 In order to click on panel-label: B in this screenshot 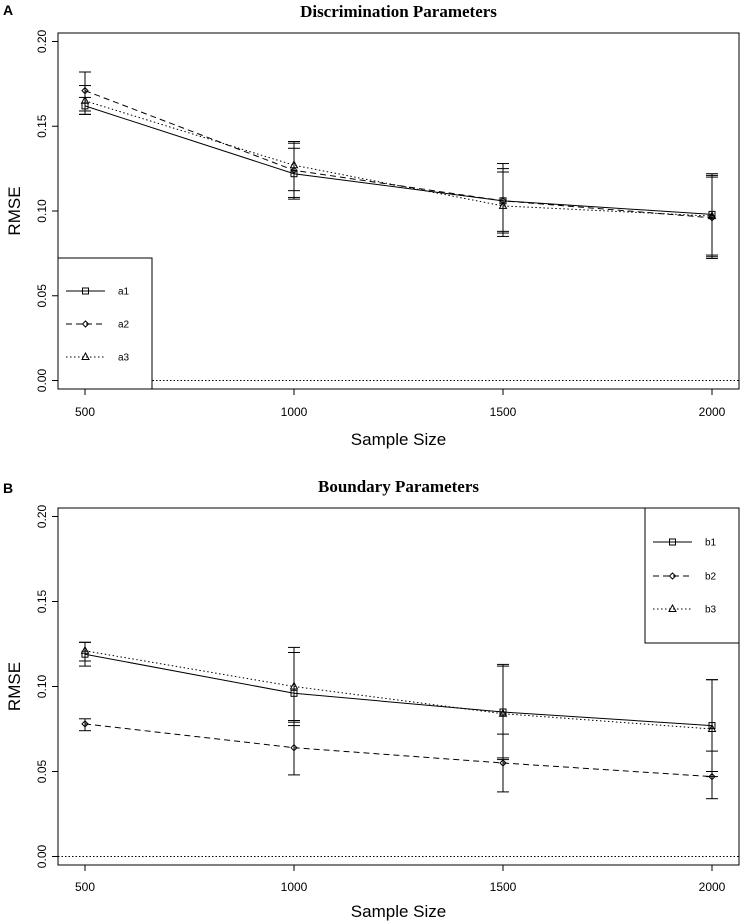, I will do `click(8, 488)`.